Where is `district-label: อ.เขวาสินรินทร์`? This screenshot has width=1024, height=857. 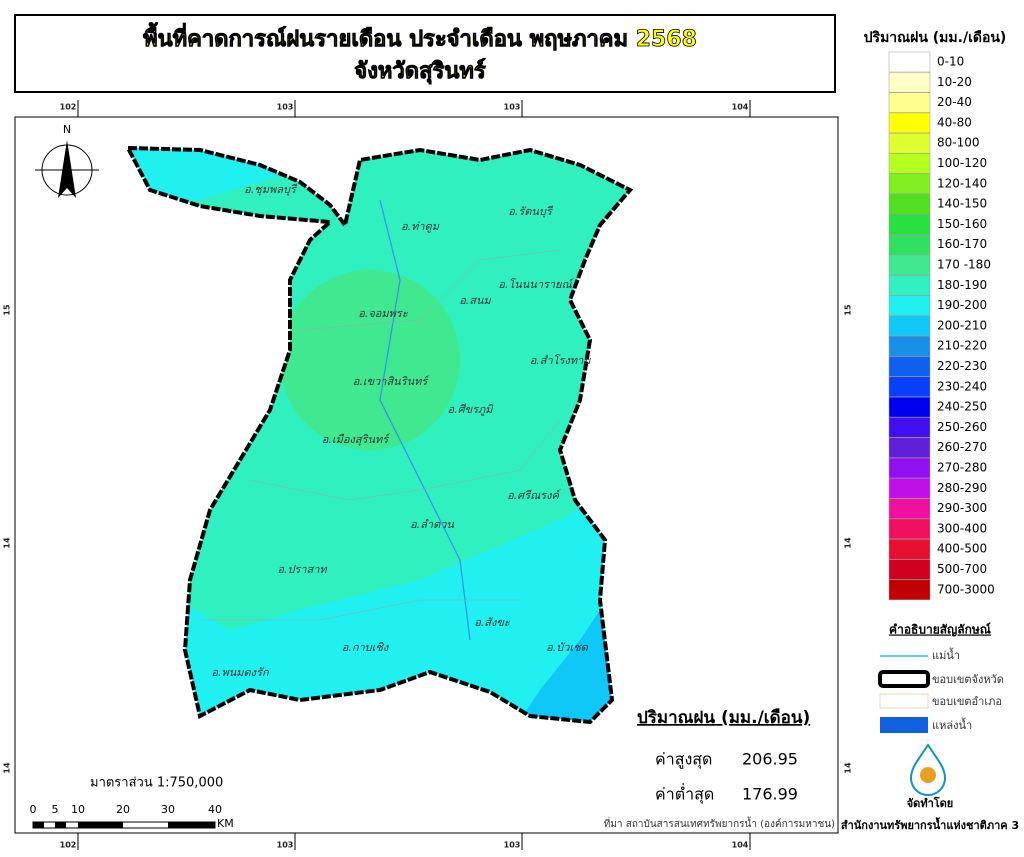 district-label: อ.เขวาสินรินทร์ is located at coordinates (392, 381).